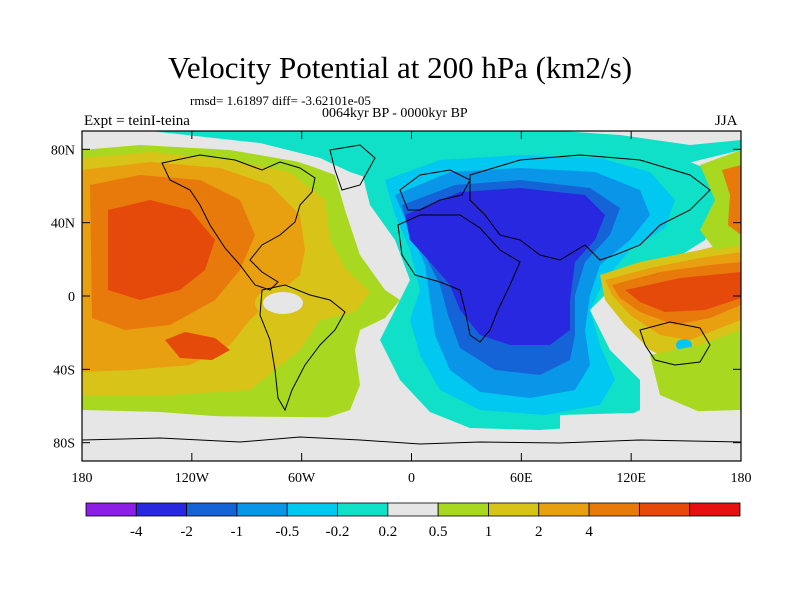  What do you see at coordinates (726, 121) in the screenshot?
I see `season-label: JJA` at bounding box center [726, 121].